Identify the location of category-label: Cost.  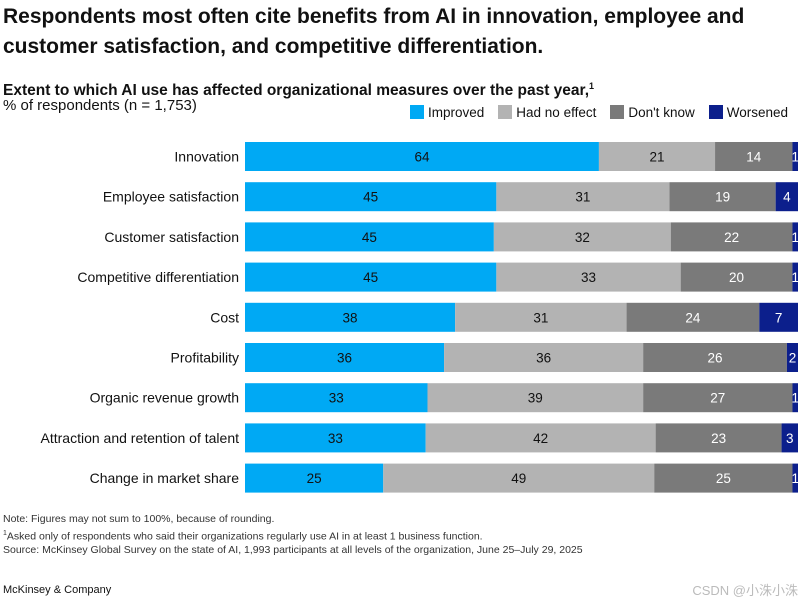
(224, 317).